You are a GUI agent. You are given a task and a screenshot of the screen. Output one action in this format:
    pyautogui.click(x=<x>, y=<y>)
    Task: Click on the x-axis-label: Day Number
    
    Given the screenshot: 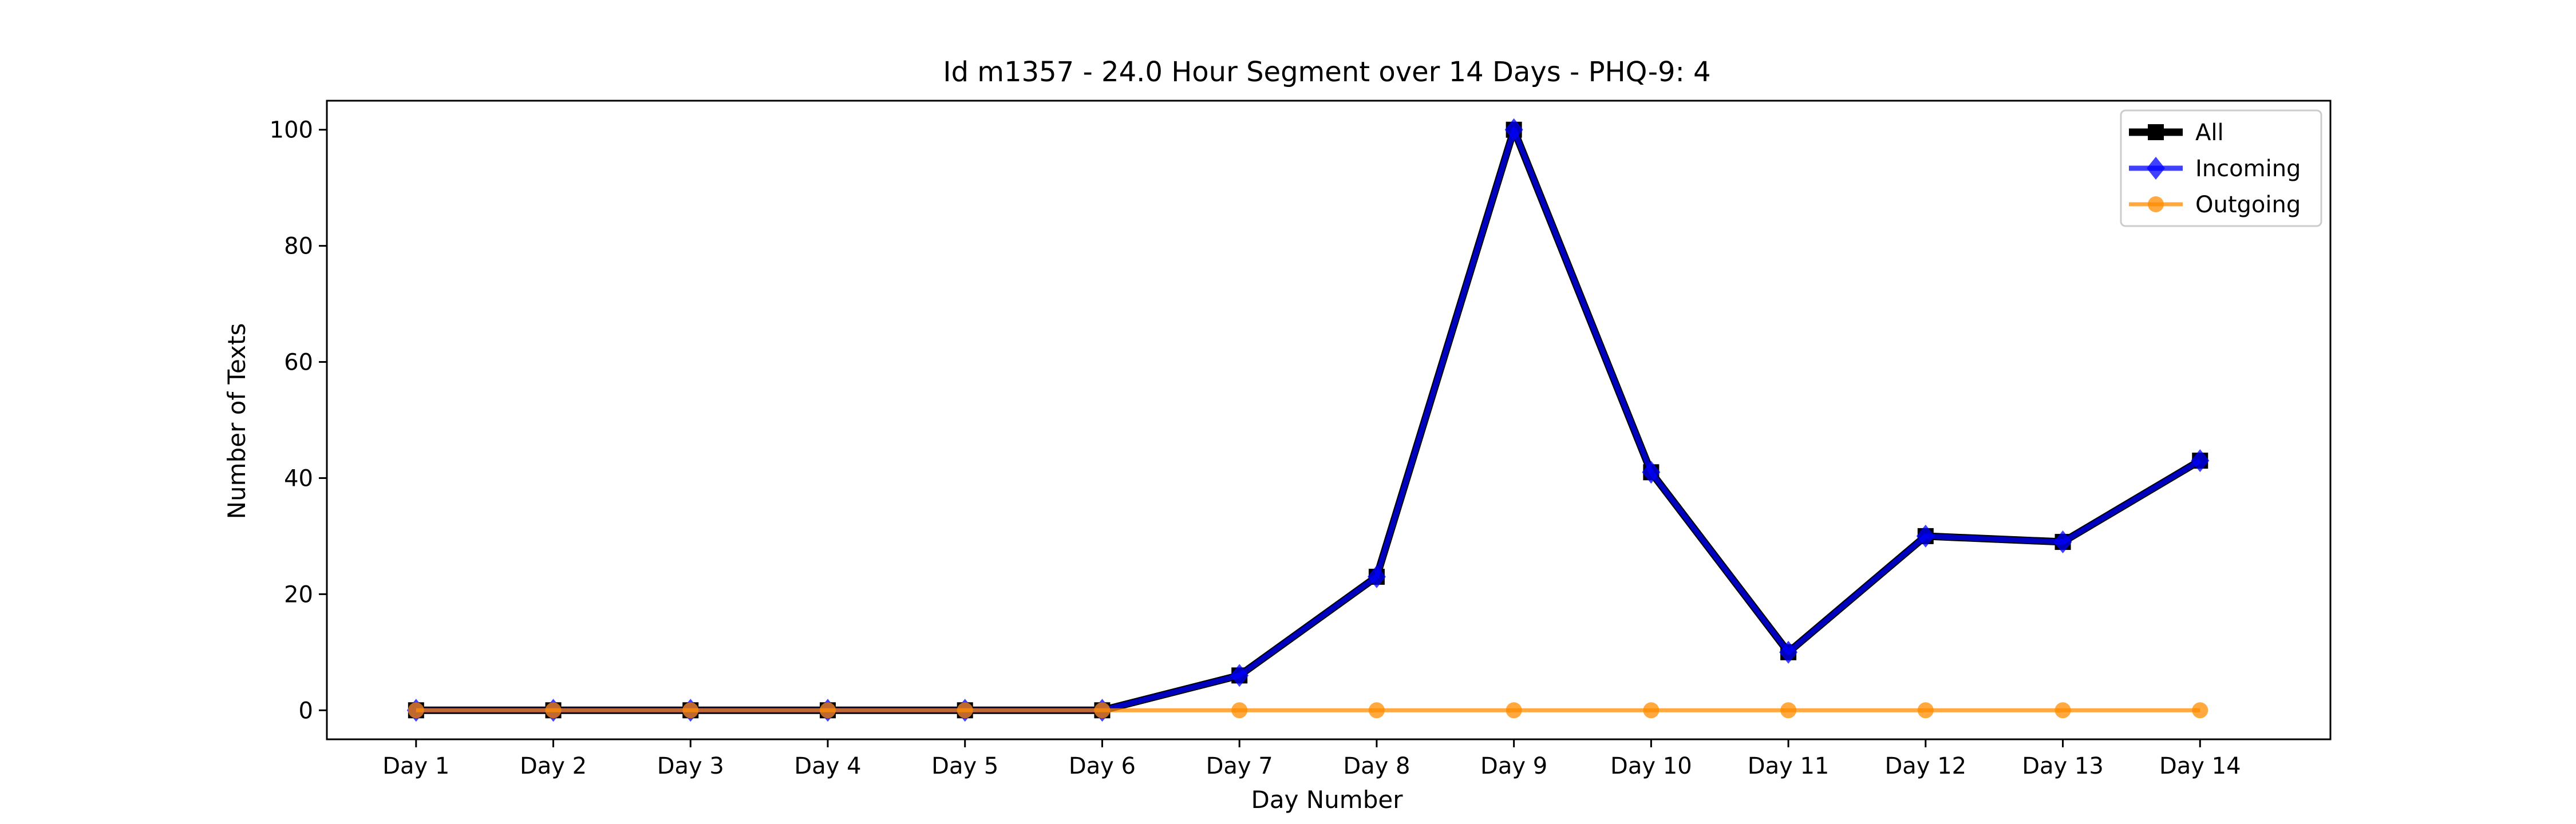 What is the action you would take?
    pyautogui.click(x=1327, y=800)
    